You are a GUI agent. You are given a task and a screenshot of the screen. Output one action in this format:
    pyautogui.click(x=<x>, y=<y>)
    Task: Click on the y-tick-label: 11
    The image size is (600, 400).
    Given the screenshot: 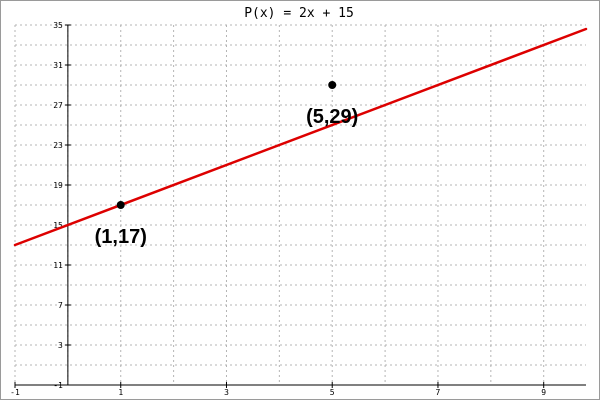 What is the action you would take?
    pyautogui.click(x=58, y=265)
    